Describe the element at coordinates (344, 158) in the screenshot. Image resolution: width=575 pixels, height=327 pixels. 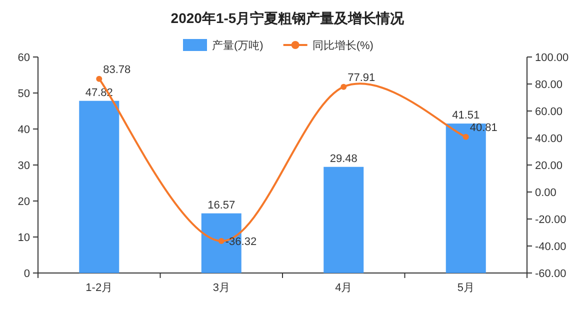
I see `data-label: 29.48` at that location.